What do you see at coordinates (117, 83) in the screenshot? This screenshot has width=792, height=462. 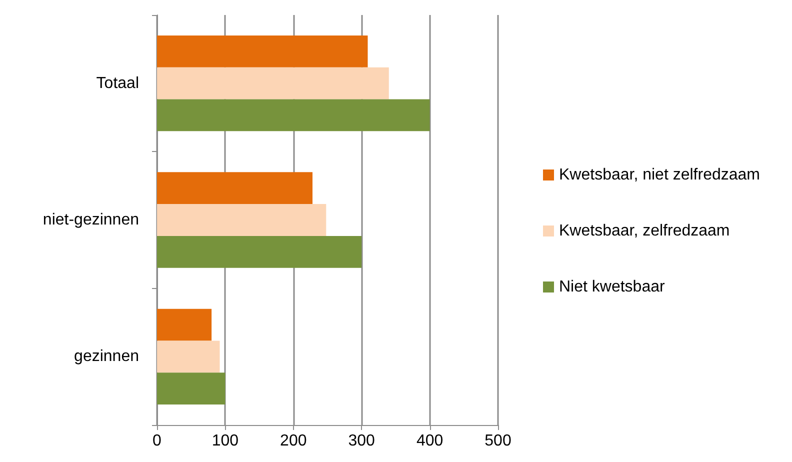 I see `y-tick-label: Totaal` at bounding box center [117, 83].